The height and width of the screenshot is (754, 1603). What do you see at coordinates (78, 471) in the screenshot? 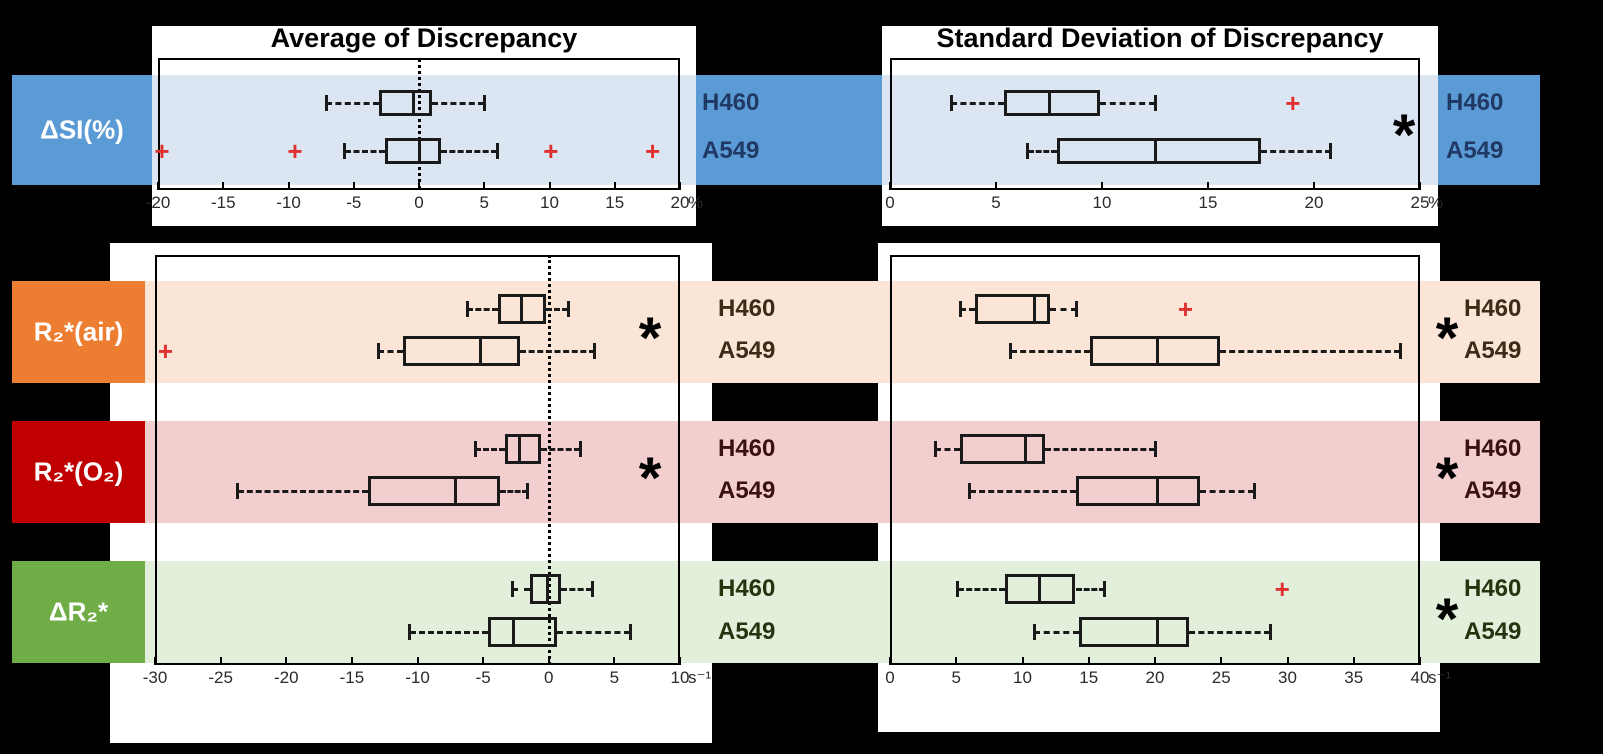
I see `row-label: R₂*(O₂)` at bounding box center [78, 471].